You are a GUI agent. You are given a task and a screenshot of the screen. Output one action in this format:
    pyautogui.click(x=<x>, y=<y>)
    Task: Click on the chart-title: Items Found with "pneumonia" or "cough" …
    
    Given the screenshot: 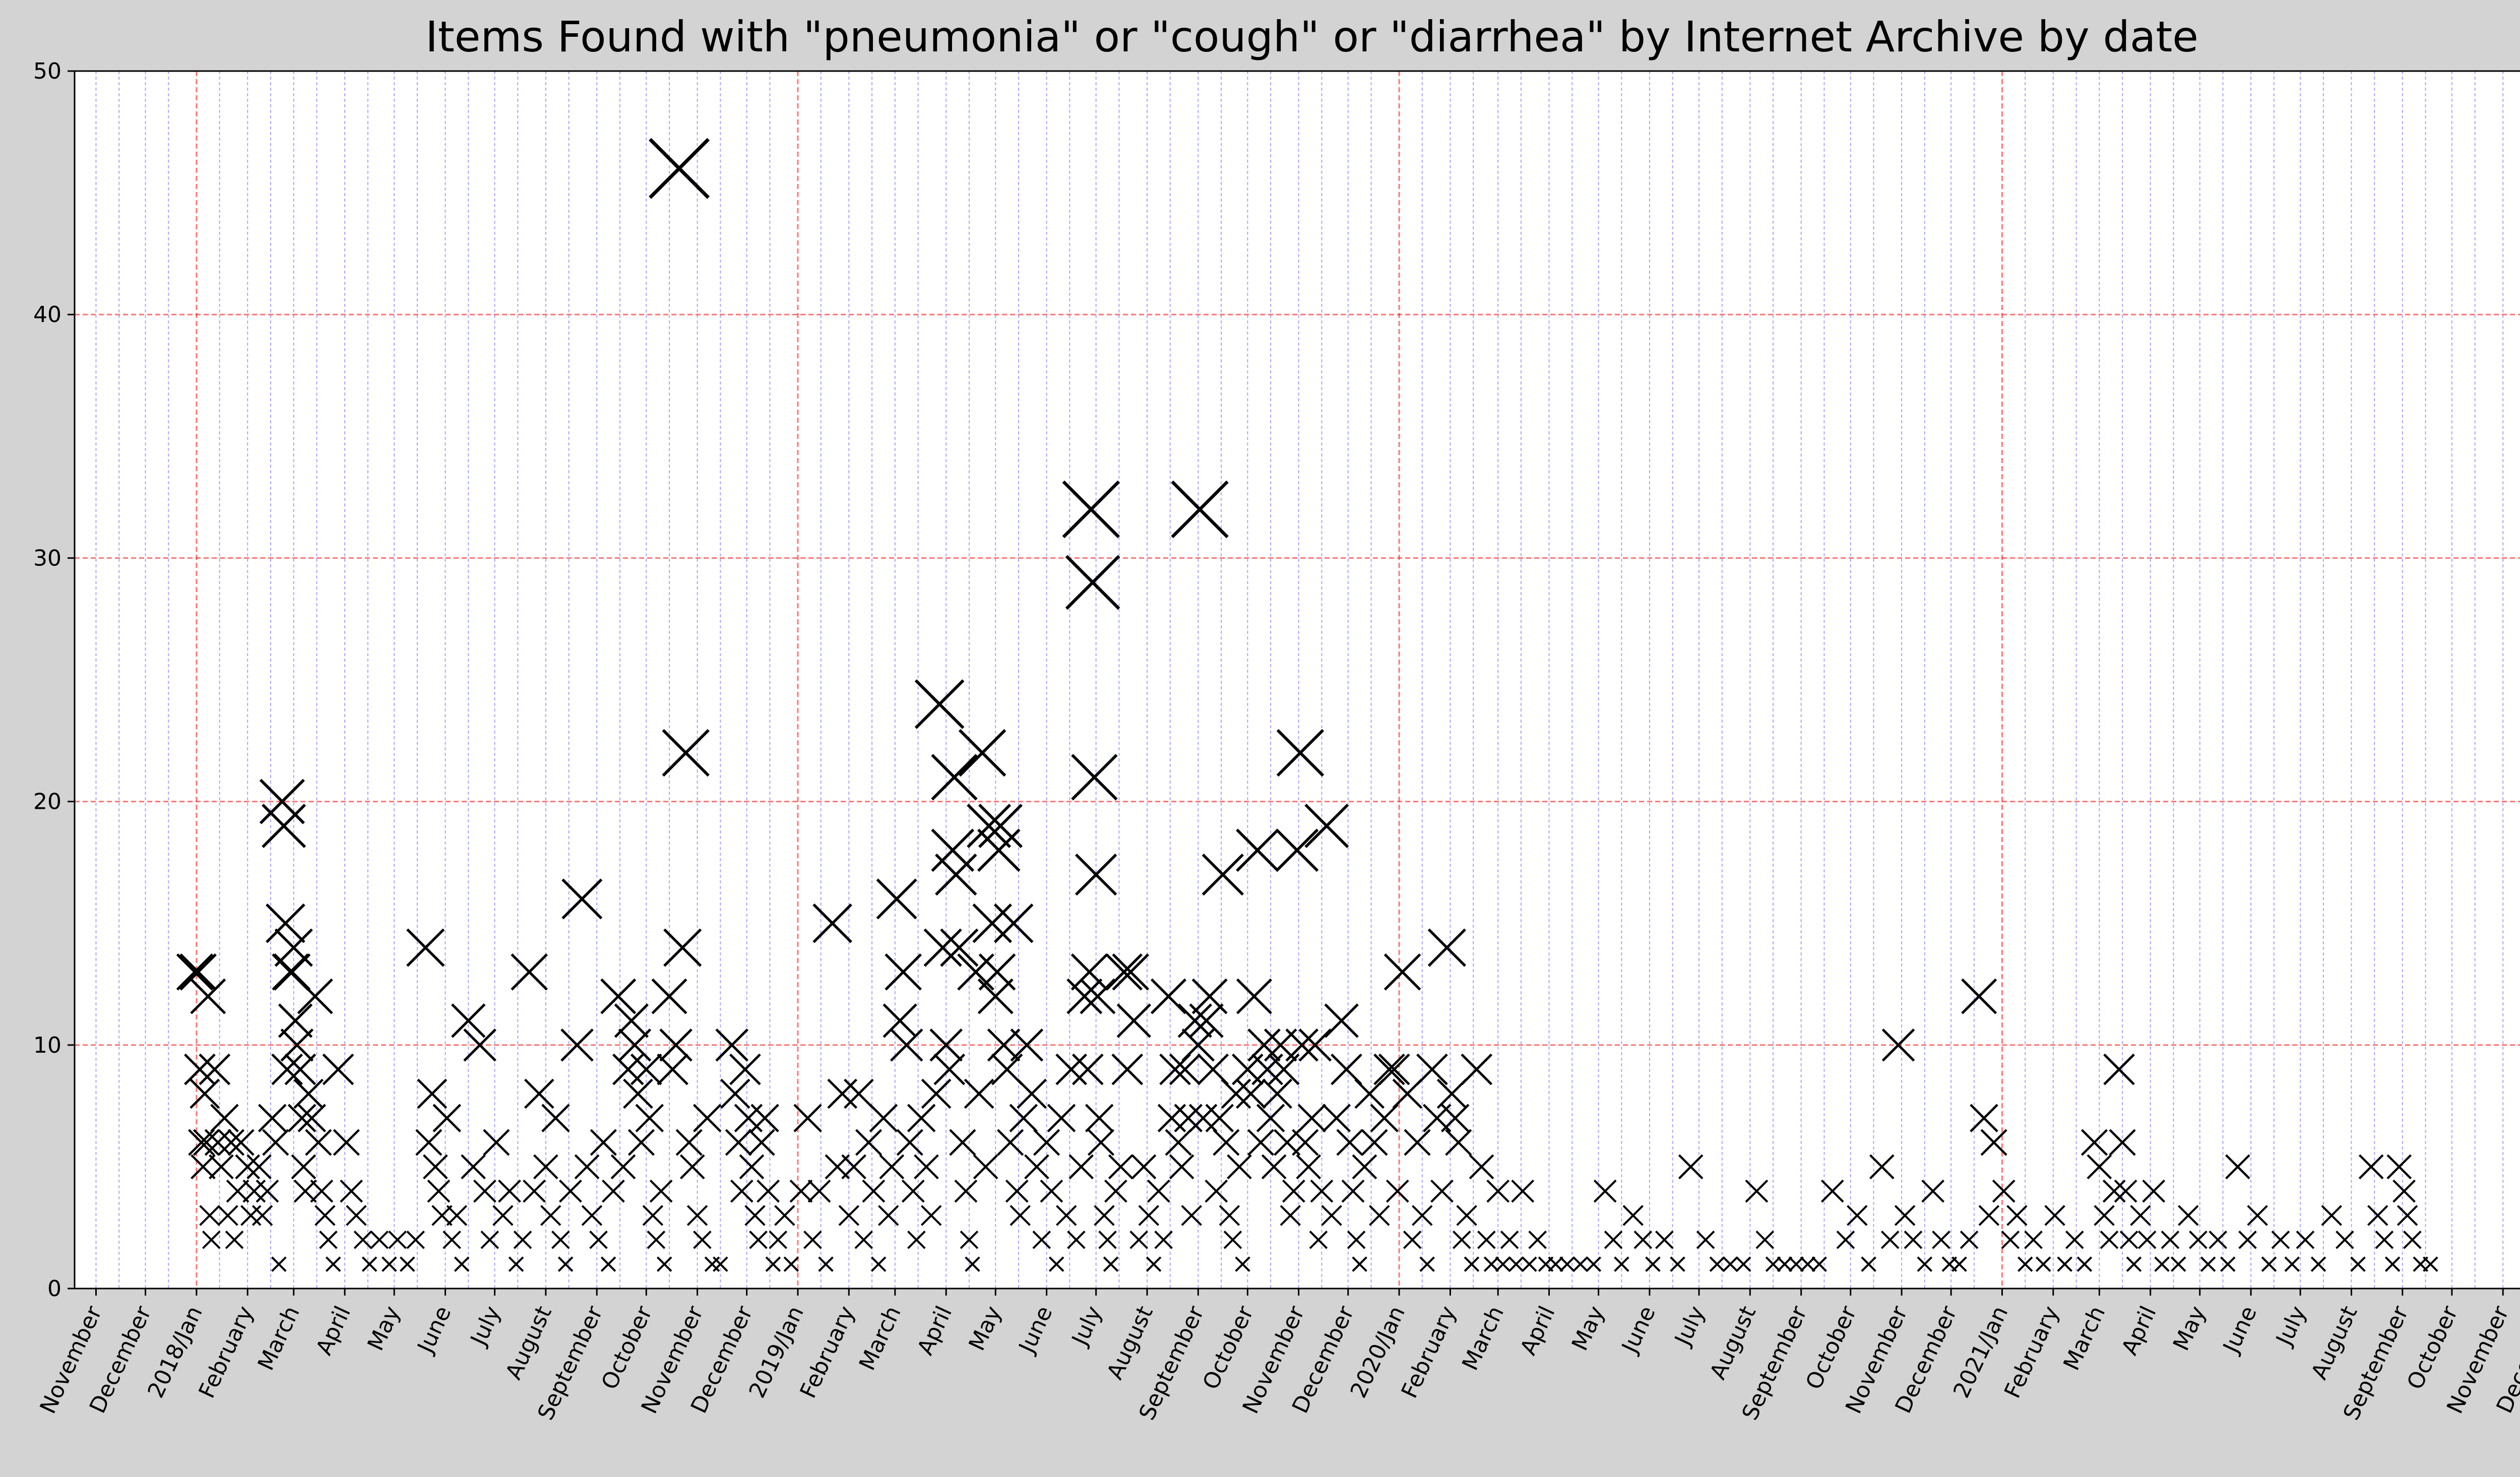 What is the action you would take?
    pyautogui.click(x=1311, y=36)
    